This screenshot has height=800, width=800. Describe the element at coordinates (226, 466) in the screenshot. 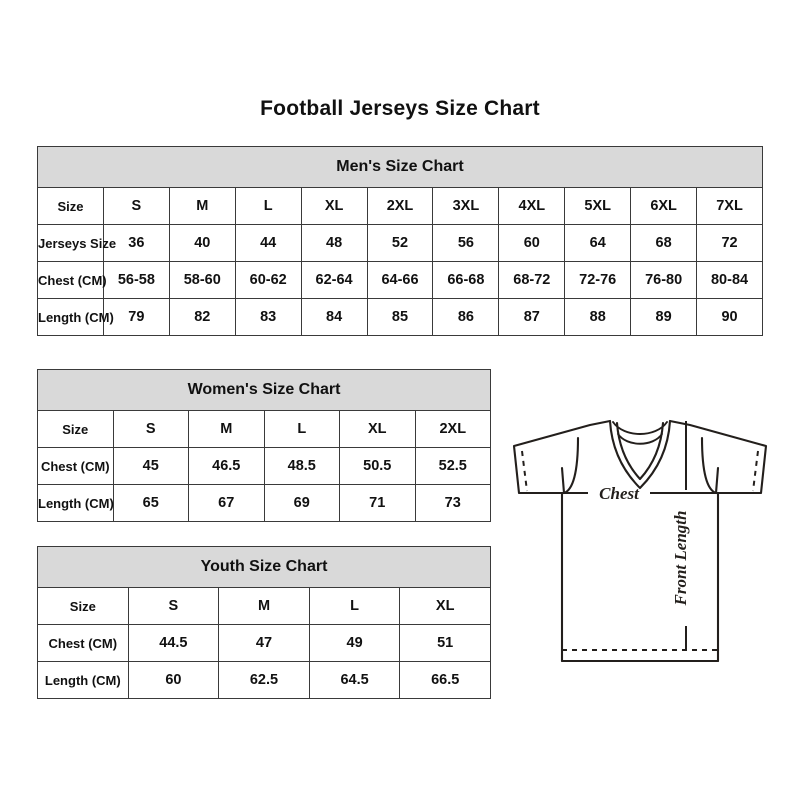

I see `table-cell: 46.5` at that location.